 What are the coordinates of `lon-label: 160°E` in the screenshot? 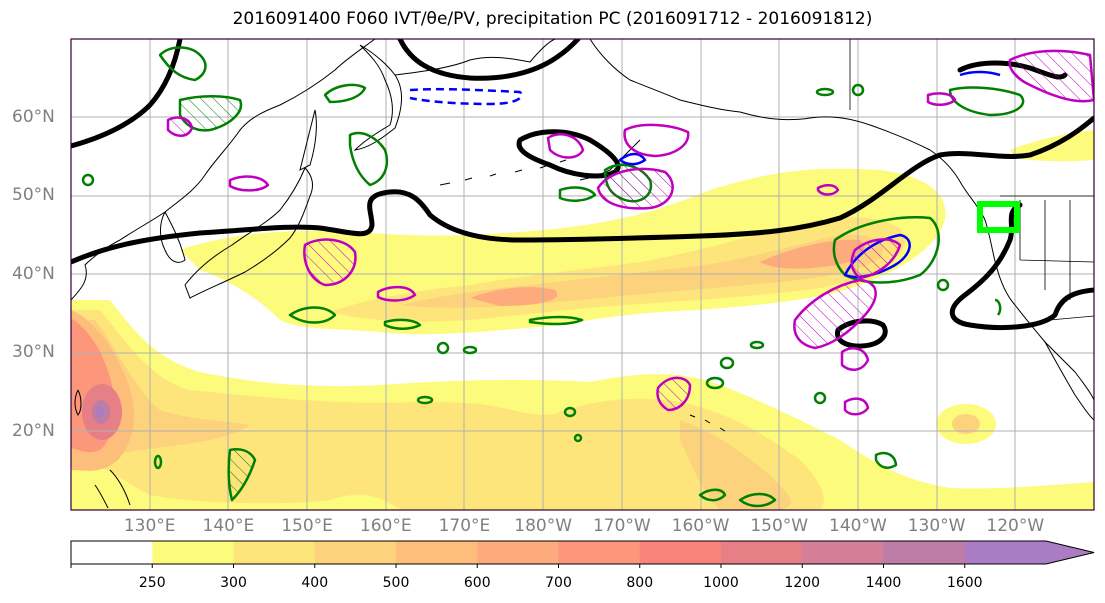 It's located at (385, 526).